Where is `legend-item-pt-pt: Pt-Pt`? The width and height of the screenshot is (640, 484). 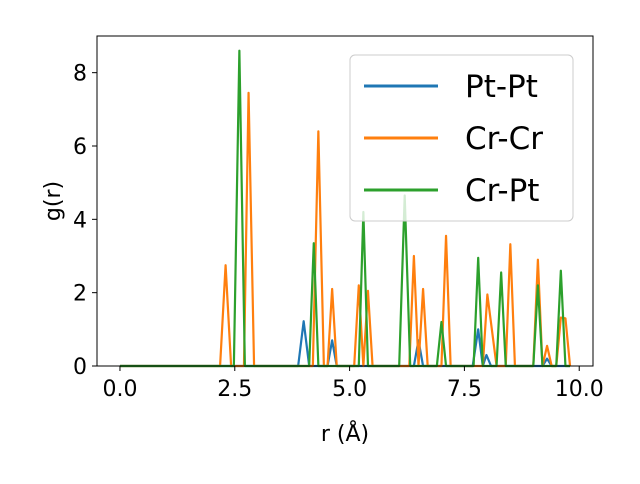 legend-item-pt-pt: Pt-Pt is located at coordinates (451, 87).